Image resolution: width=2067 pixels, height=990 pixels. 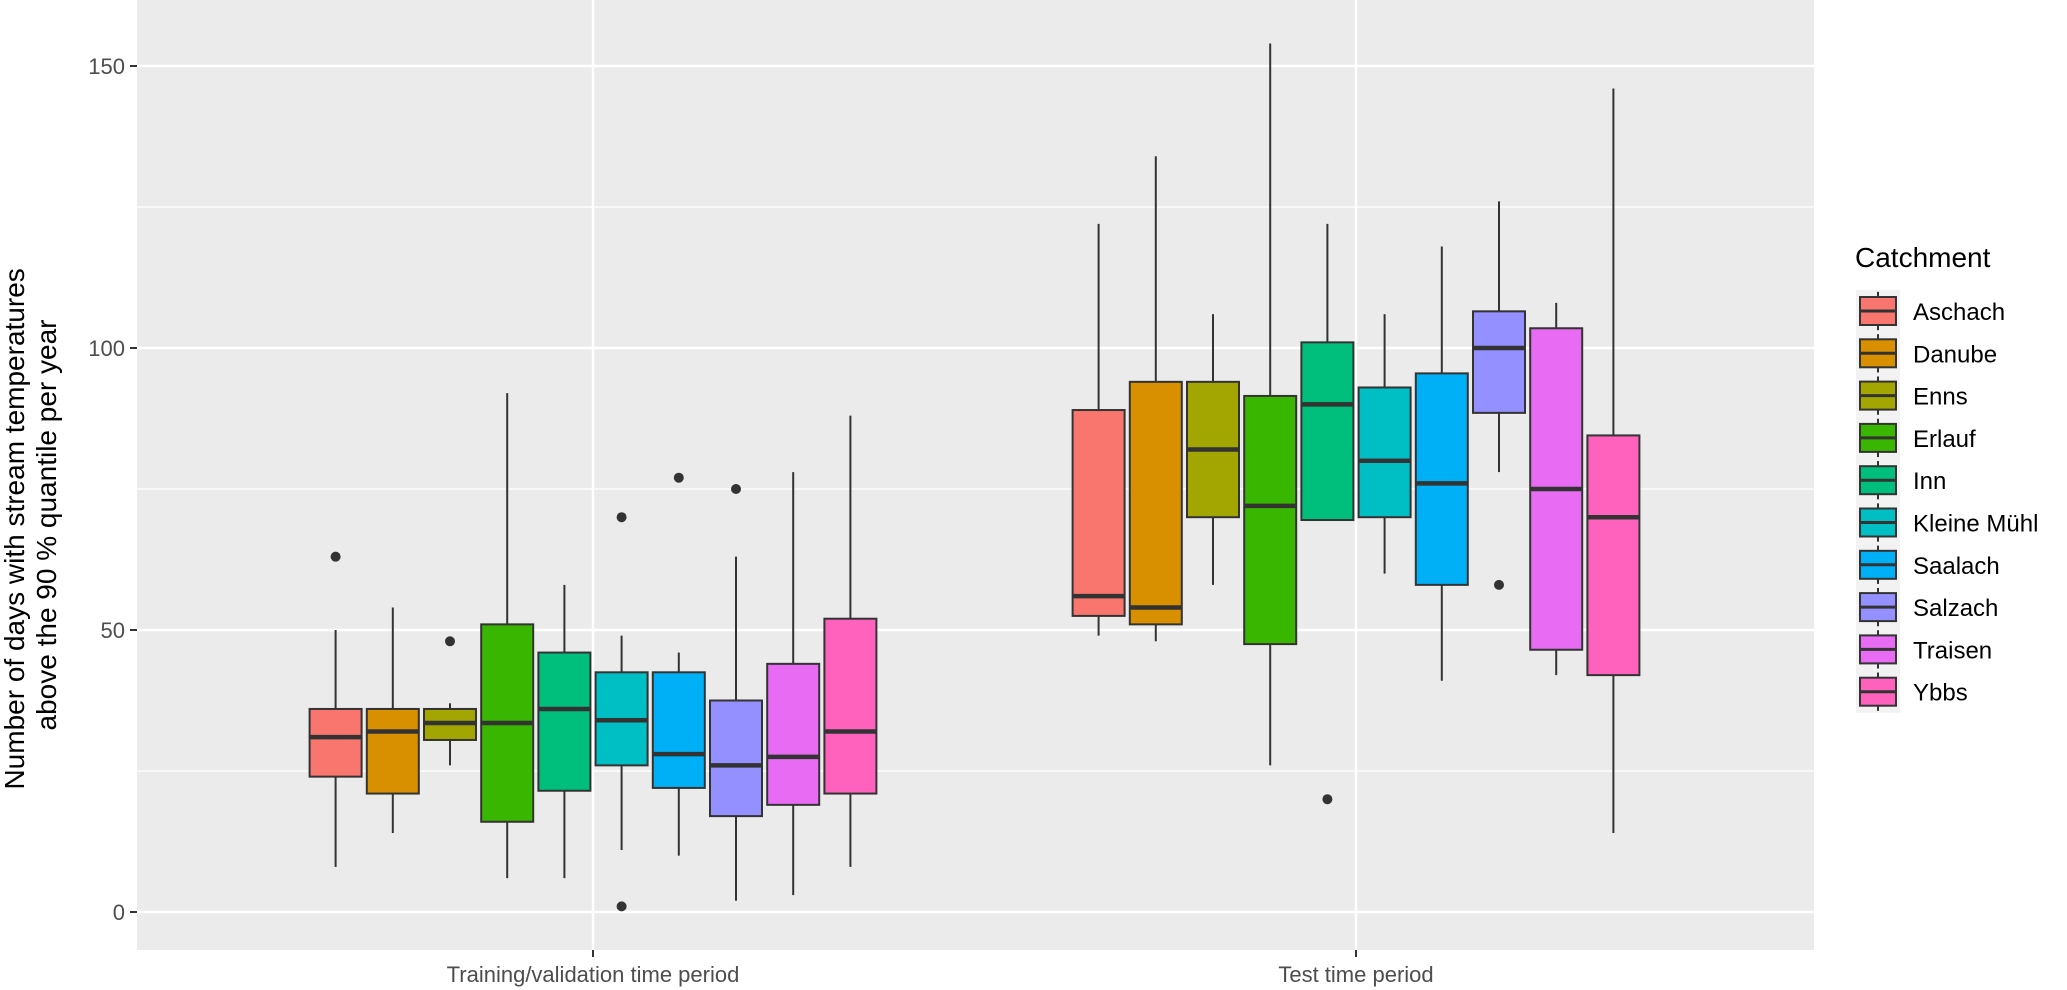 I want to click on legend-item-inn: Inn, so click(x=1901, y=480).